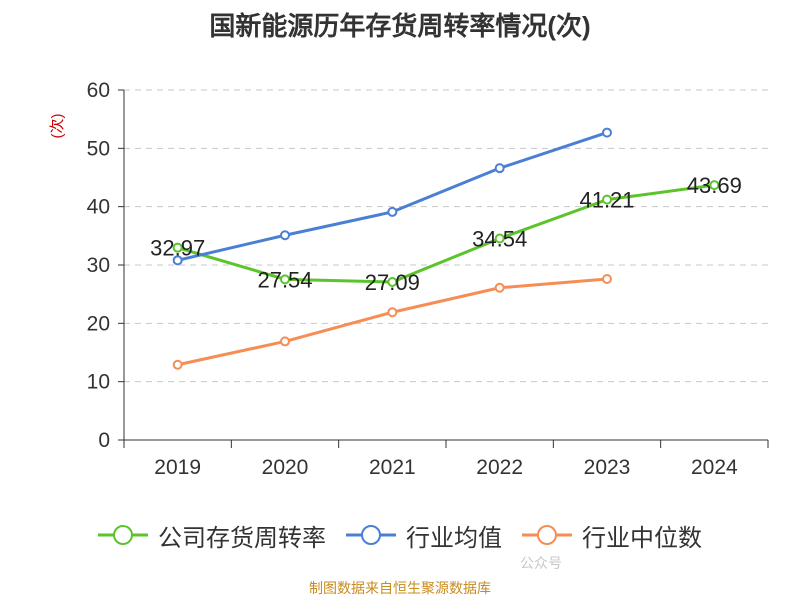 The image size is (800, 600). What do you see at coordinates (392, 467) in the screenshot?
I see `x-tick-label-2021: 2021` at bounding box center [392, 467].